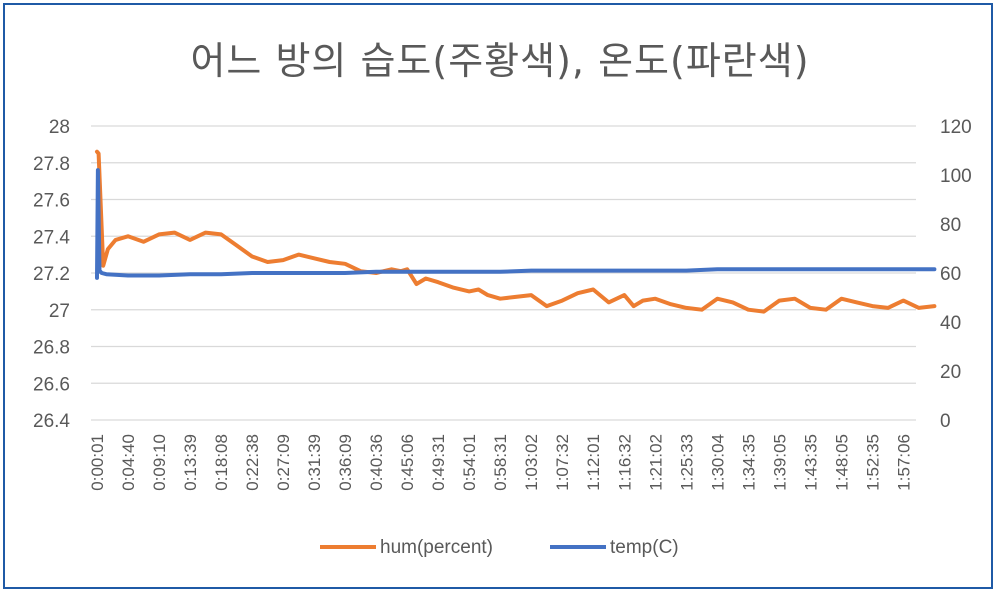 The height and width of the screenshot is (596, 1000). I want to click on y-right-tick-label: 120, so click(956, 127).